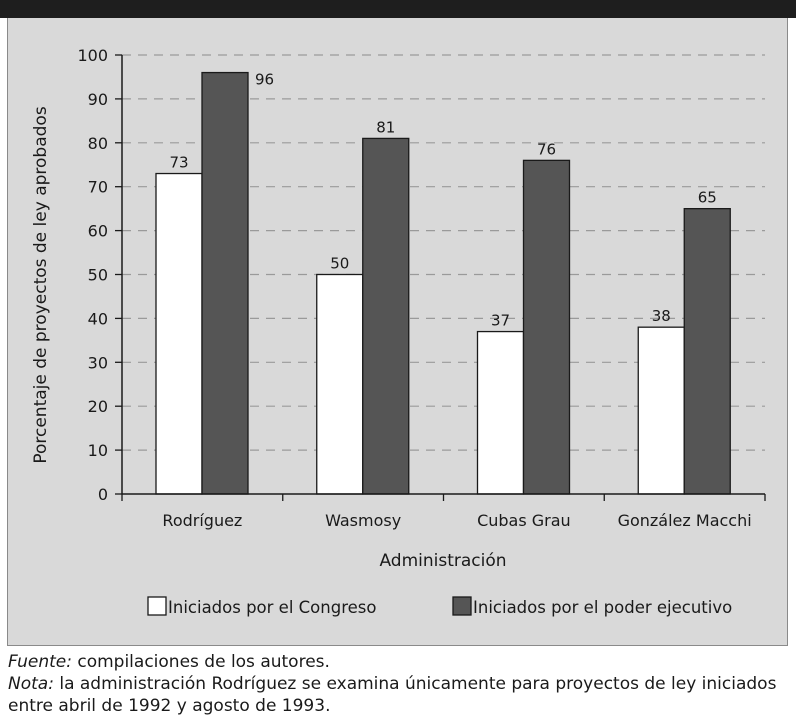 This screenshot has height=725, width=796. What do you see at coordinates (98, 362) in the screenshot?
I see `y-tick-label: 30` at bounding box center [98, 362].